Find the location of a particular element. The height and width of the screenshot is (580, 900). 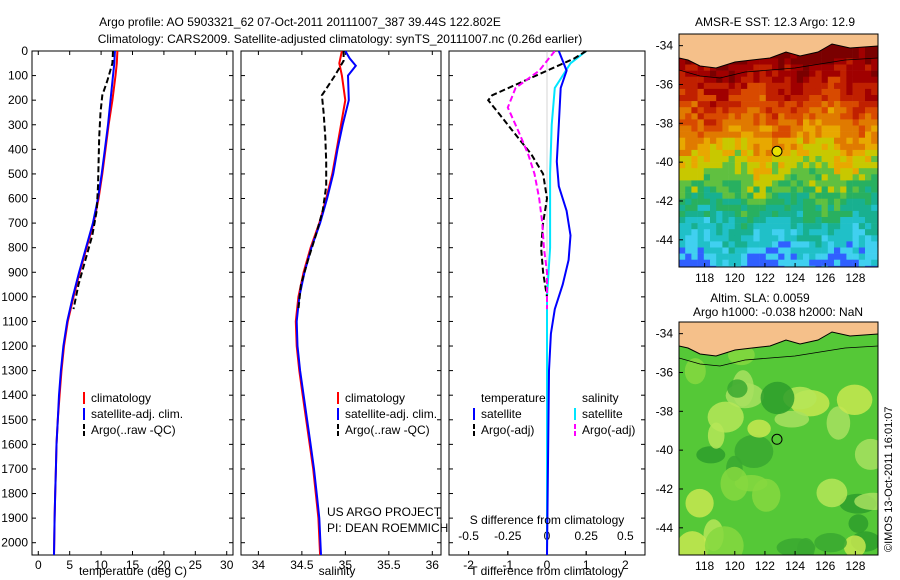

difference-series is located at coordinates (536, 303).